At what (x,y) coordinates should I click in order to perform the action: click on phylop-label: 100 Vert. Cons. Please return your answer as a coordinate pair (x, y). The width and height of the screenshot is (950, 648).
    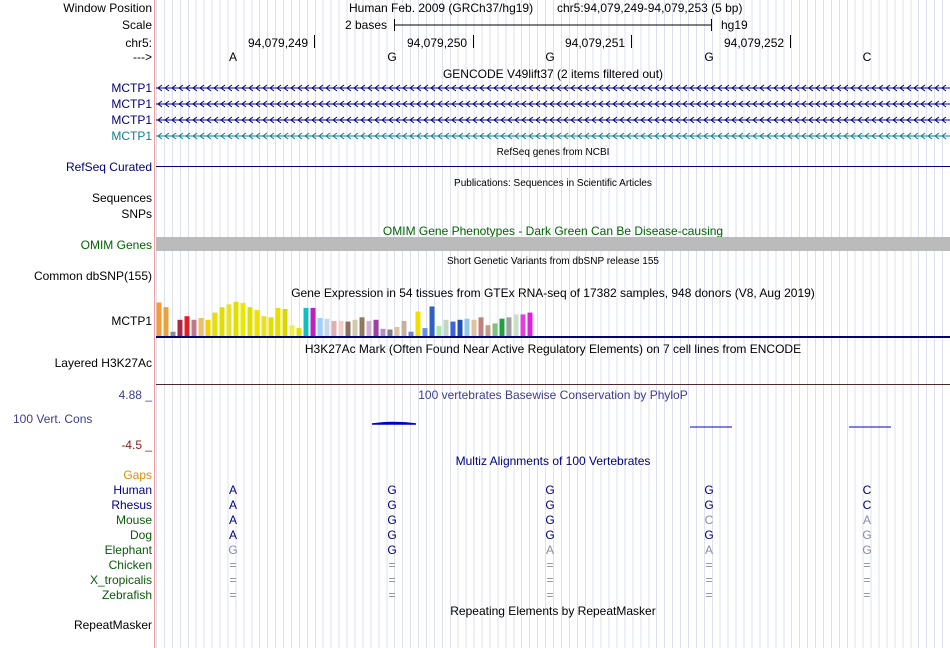
    Looking at the image, I should click on (53, 419).